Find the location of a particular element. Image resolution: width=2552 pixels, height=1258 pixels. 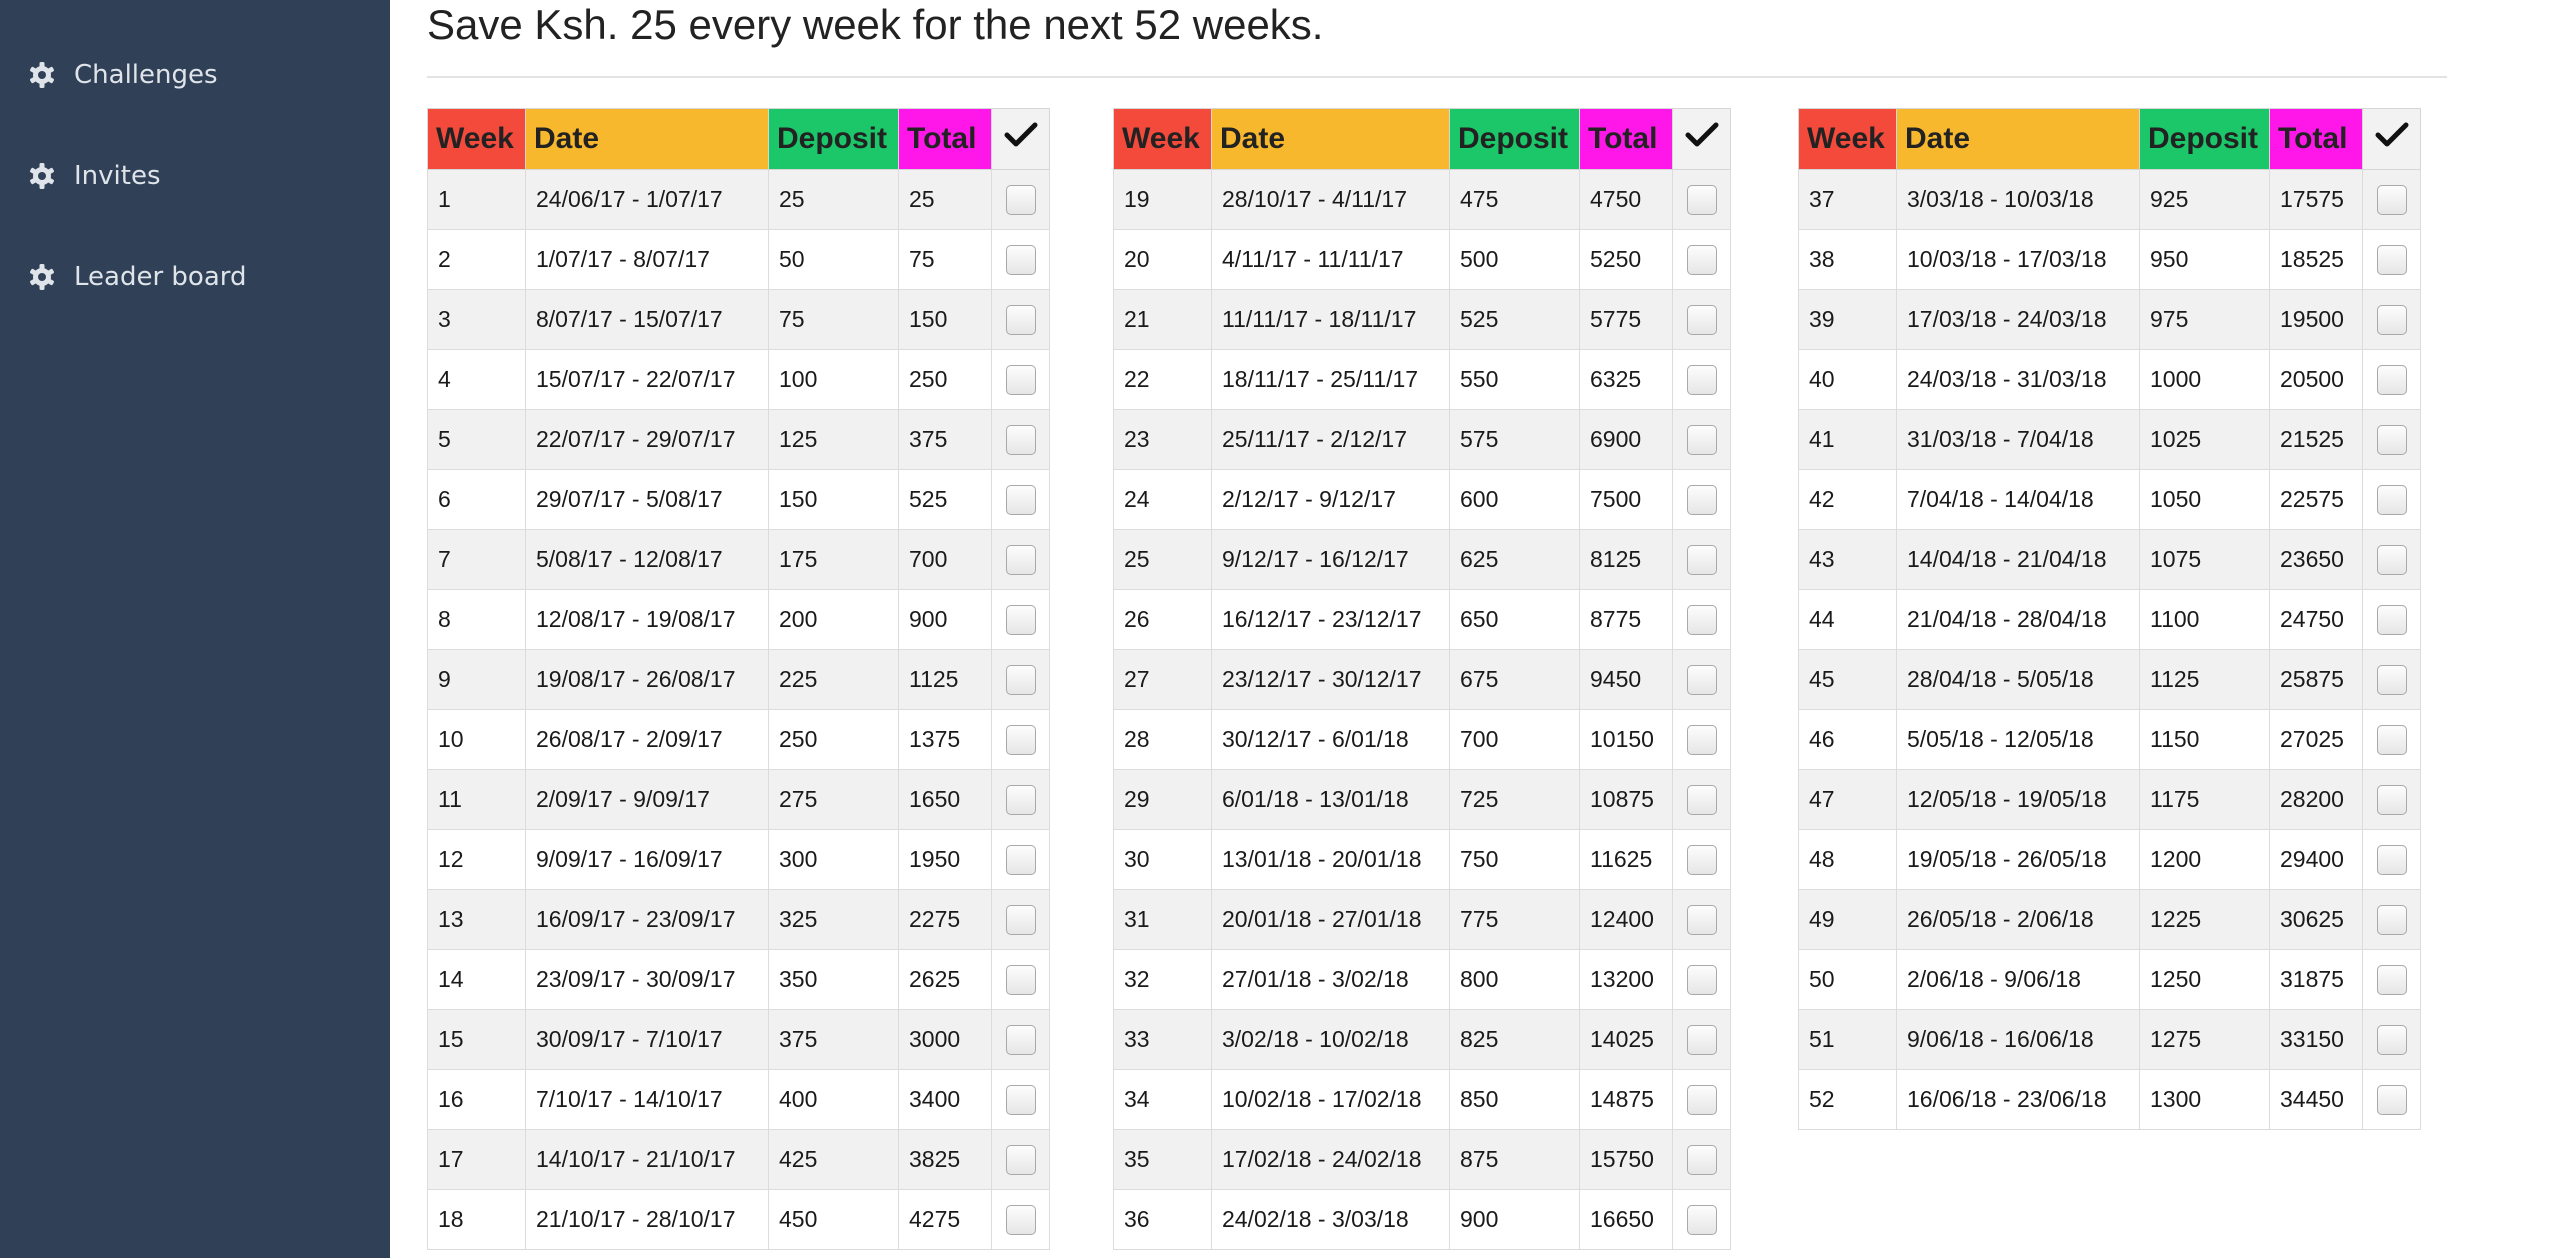

date-cell: 26/05/18 - 2/06/18 is located at coordinates (2018, 919).